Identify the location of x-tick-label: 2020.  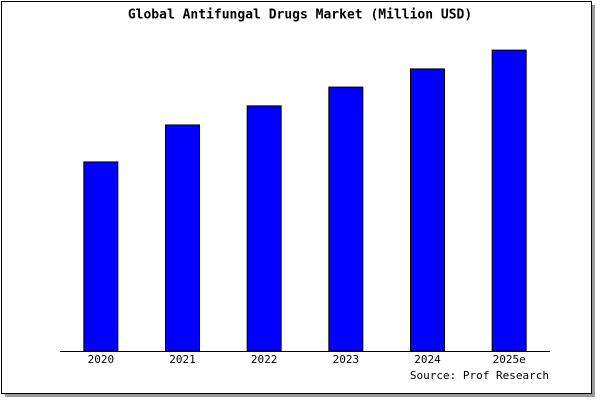
(101, 359).